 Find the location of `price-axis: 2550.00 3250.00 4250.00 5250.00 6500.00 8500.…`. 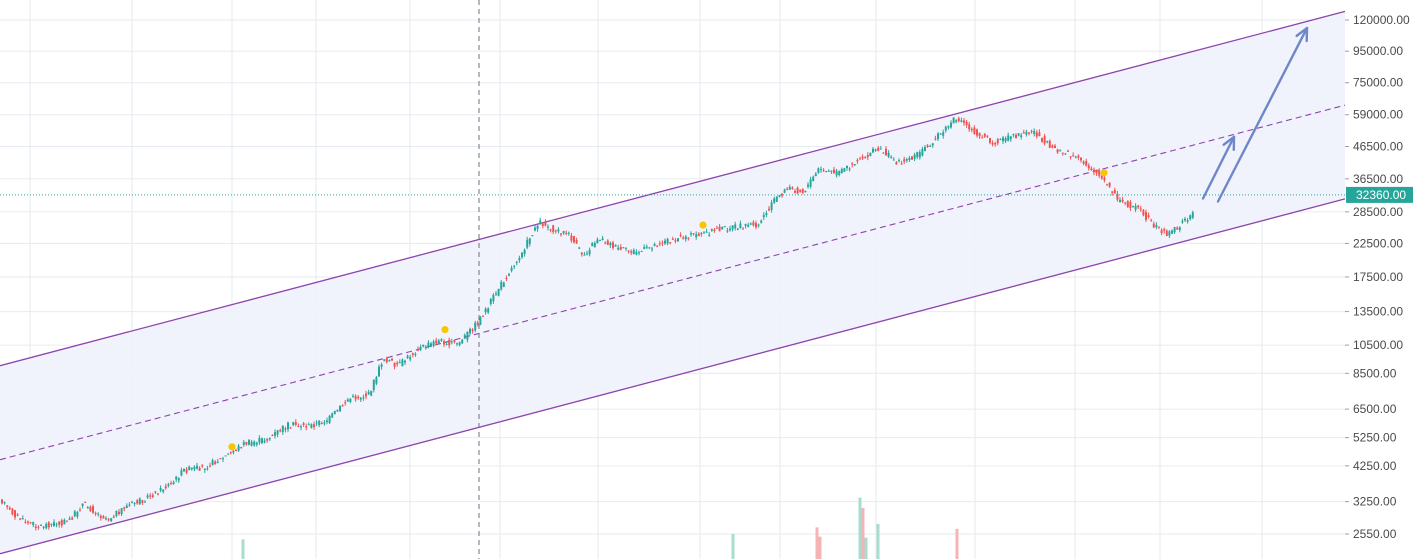

price-axis: 2550.00 3250.00 4250.00 5250.00 6500.00 8500.… is located at coordinates (1380, 279).